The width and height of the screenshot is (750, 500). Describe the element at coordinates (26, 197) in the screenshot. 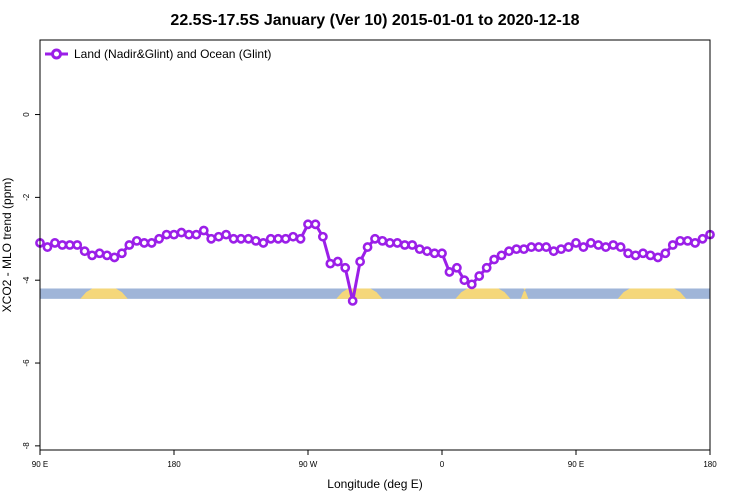

I see `y-tick-label: -2` at that location.